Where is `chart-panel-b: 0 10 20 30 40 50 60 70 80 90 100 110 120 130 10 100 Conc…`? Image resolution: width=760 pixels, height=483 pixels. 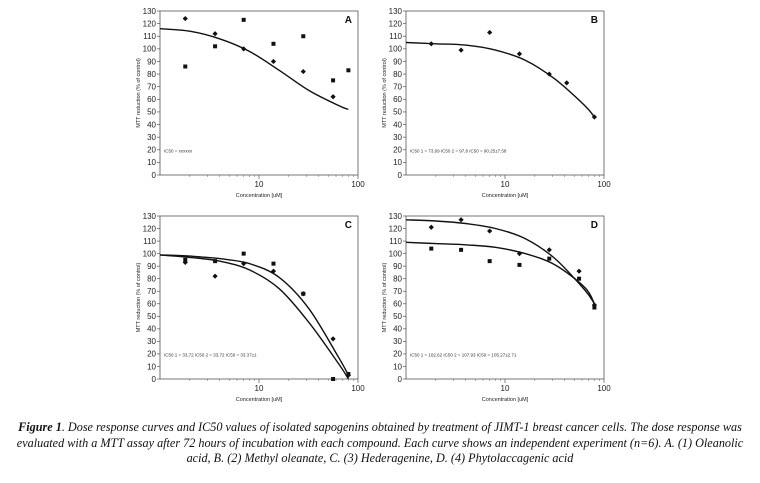 chart-panel-b: 0 10 20 30 40 50 60 70 80 90 100 110 120 130 10 100 Conc… is located at coordinates (496, 103).